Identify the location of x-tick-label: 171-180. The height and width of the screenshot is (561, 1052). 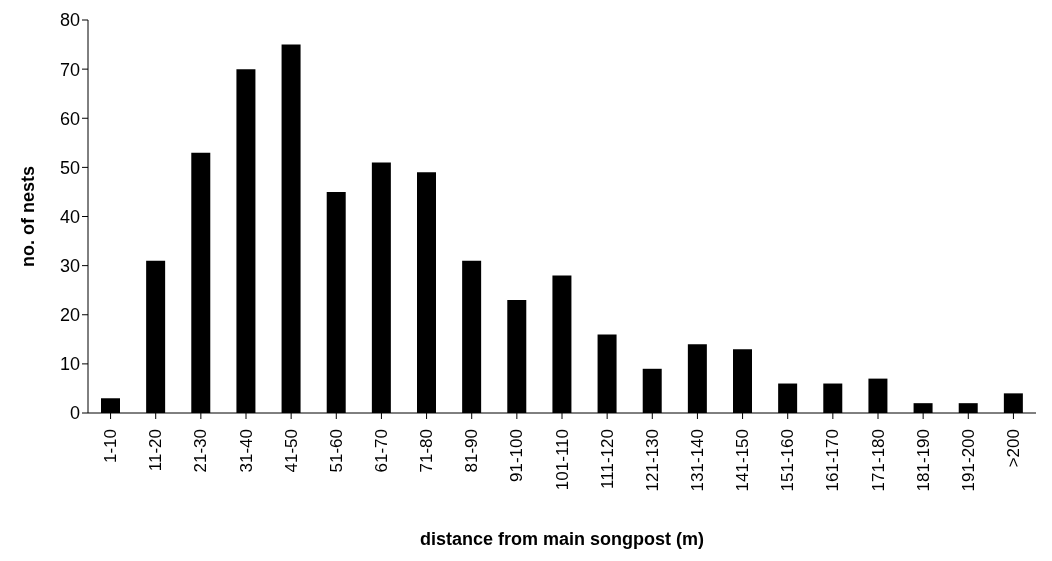
(878, 460).